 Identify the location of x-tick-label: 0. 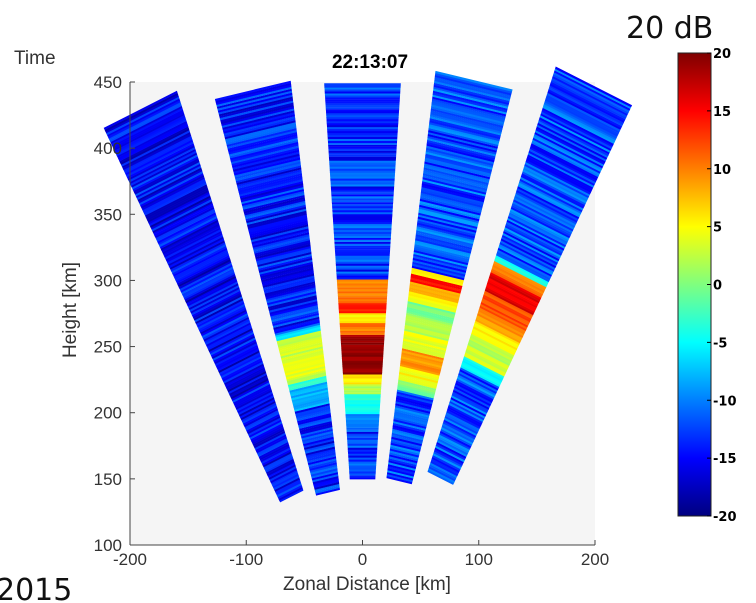
(362, 559).